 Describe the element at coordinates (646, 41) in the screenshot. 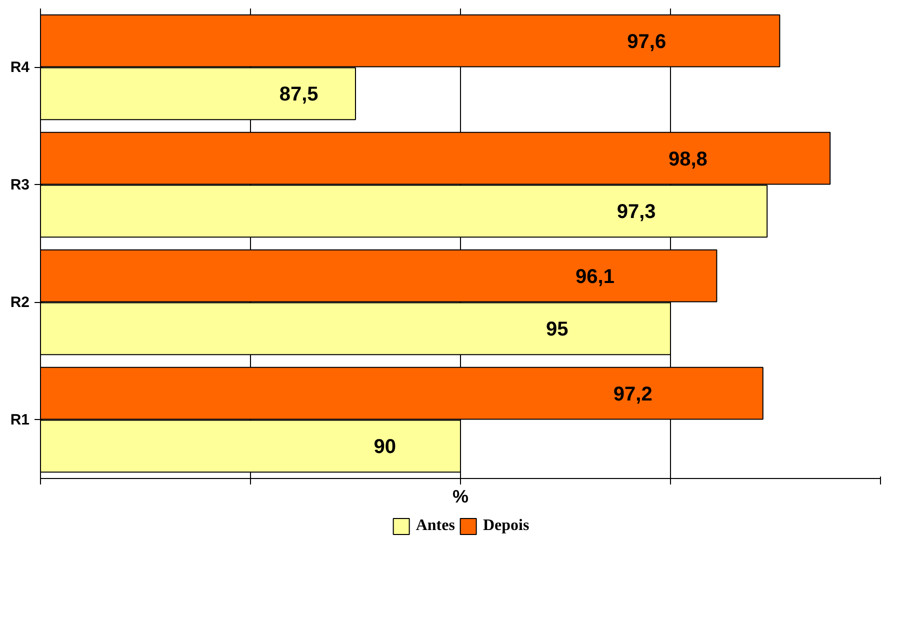

I see `data-label: 97,6` at that location.